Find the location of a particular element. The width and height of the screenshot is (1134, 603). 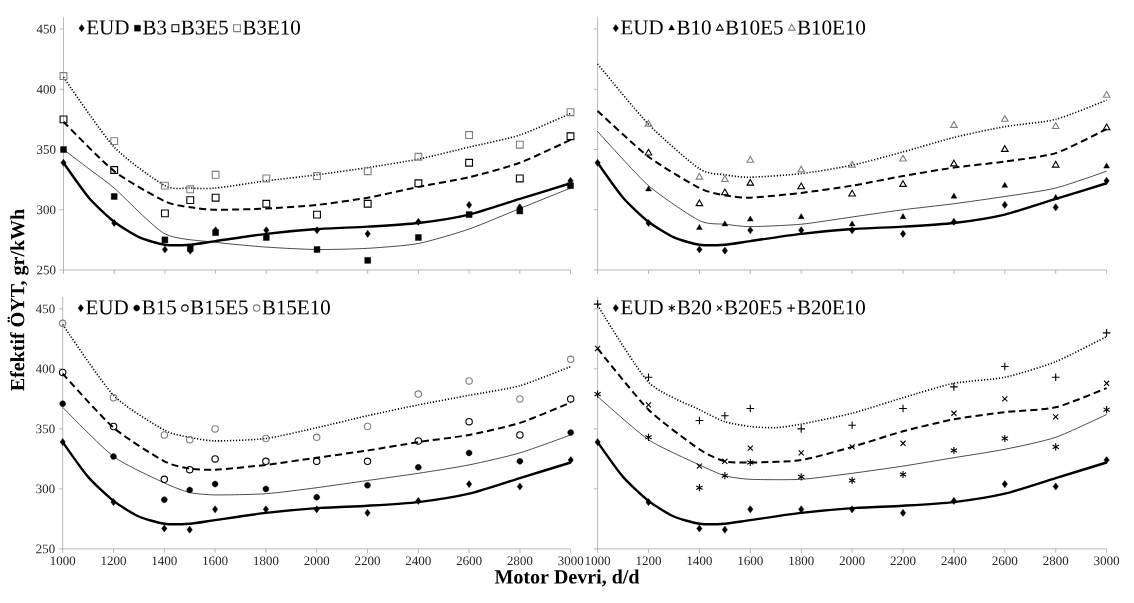

legend-label: B10 is located at coordinates (694, 27).